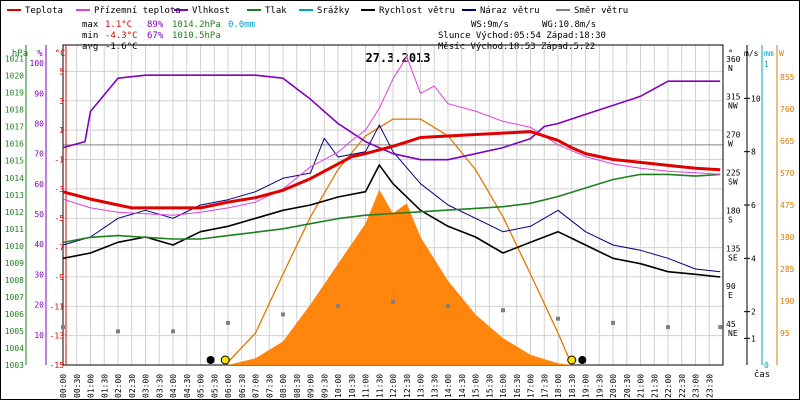 This screenshot has width=800, height=400. What do you see at coordinates (490, 25) in the screenshot?
I see `wind-speed-max: WS:9m/s` at bounding box center [490, 25].